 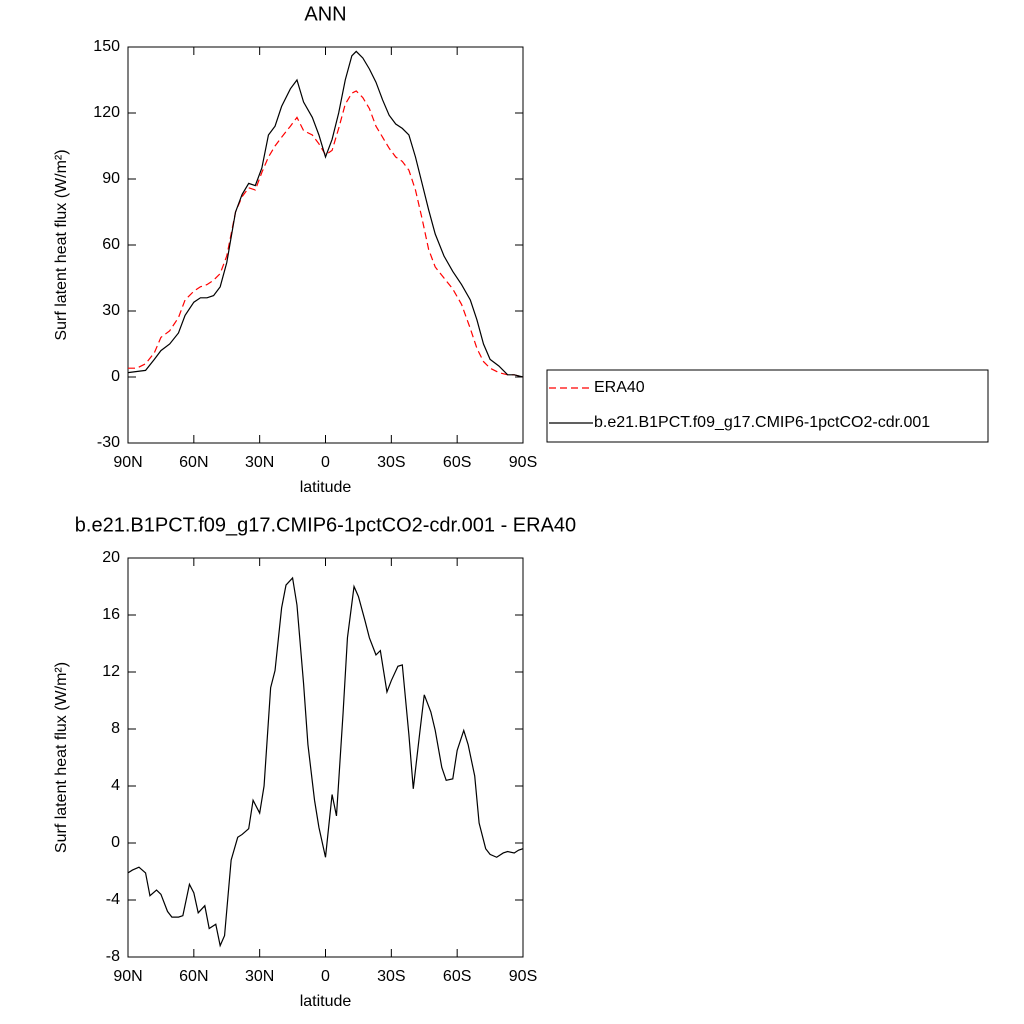 What do you see at coordinates (111, 244) in the screenshot?
I see `y-tick-label: 60` at bounding box center [111, 244].